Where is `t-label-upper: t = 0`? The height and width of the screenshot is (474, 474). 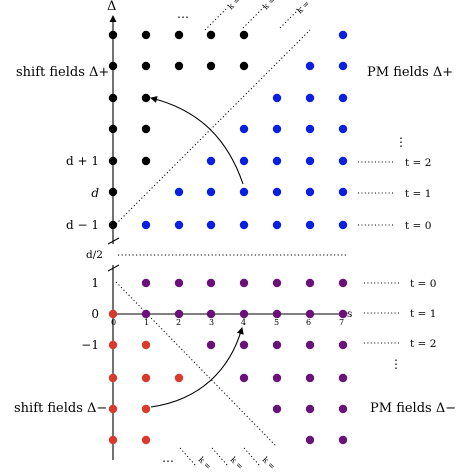
t-label-upper: t = 0 is located at coordinates (418, 226).